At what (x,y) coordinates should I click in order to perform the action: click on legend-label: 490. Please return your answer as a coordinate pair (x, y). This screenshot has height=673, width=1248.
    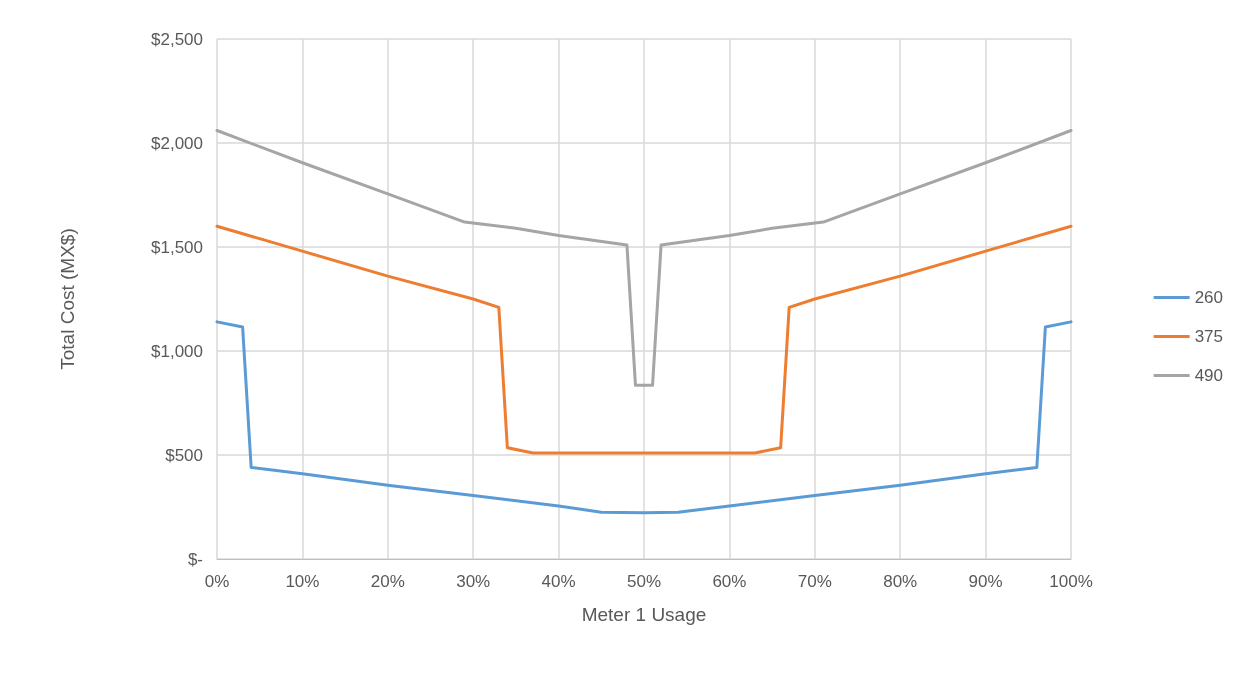
    Looking at the image, I should click on (1209, 375).